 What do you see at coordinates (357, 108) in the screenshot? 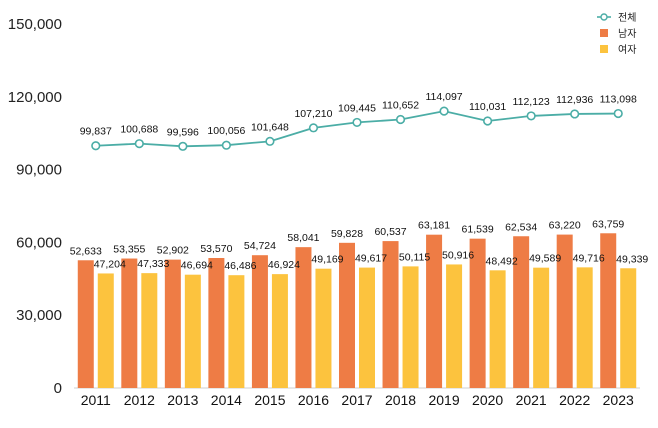
I see `line-label-total: 109,445` at bounding box center [357, 108].